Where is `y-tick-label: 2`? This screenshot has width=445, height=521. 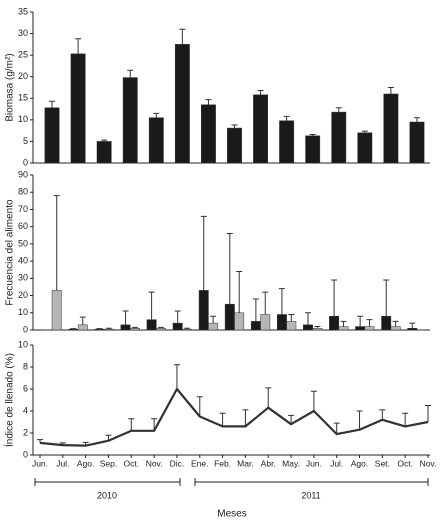 y-tick-label: 2 is located at coordinates (25, 432).